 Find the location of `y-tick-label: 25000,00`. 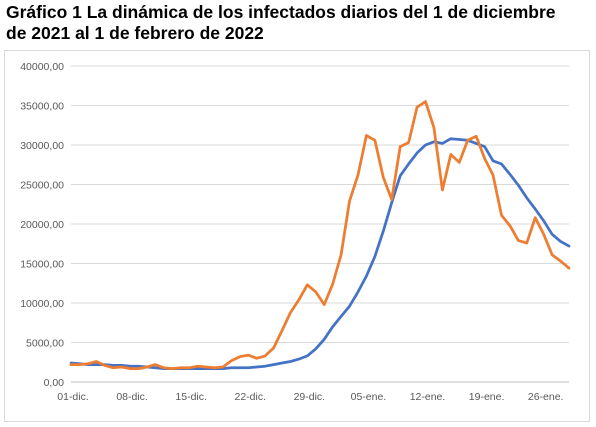

y-tick-label: 25000,00 is located at coordinates (42, 186).